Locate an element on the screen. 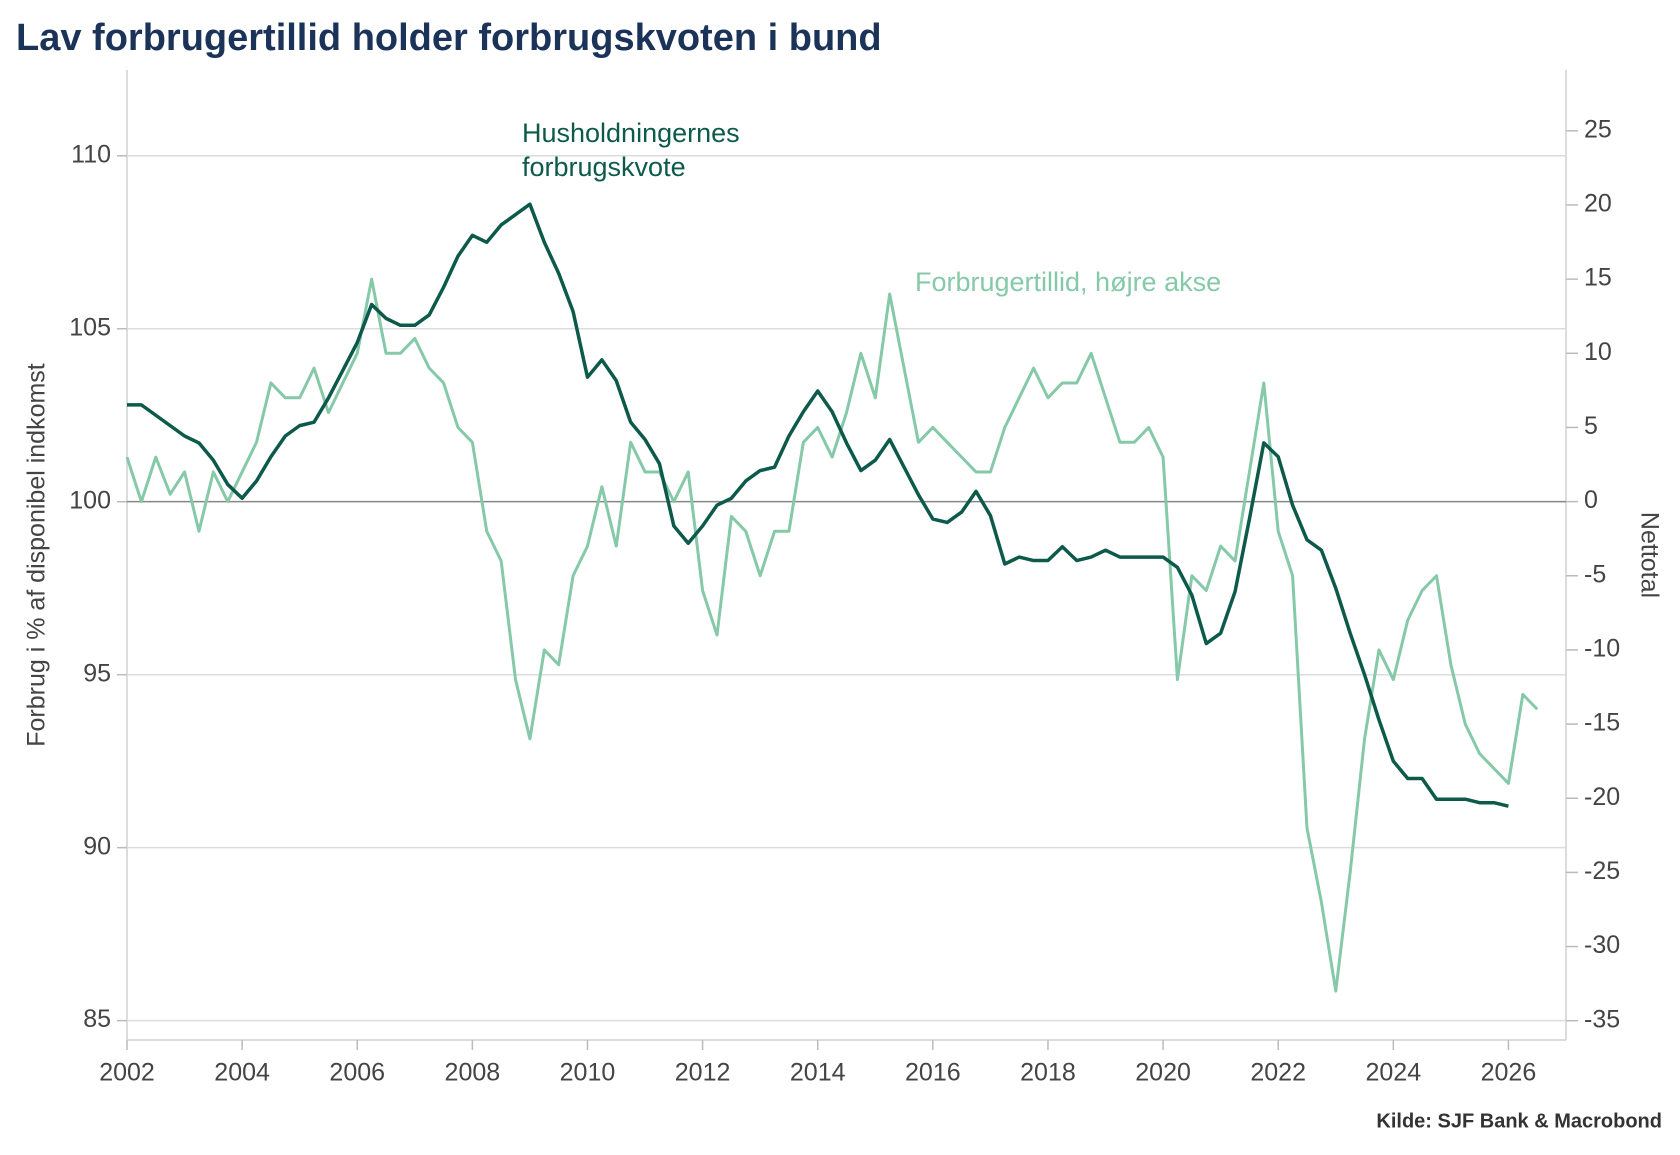 The height and width of the screenshot is (1155, 1680). y2-tick-label: 10 is located at coordinates (1598, 352).